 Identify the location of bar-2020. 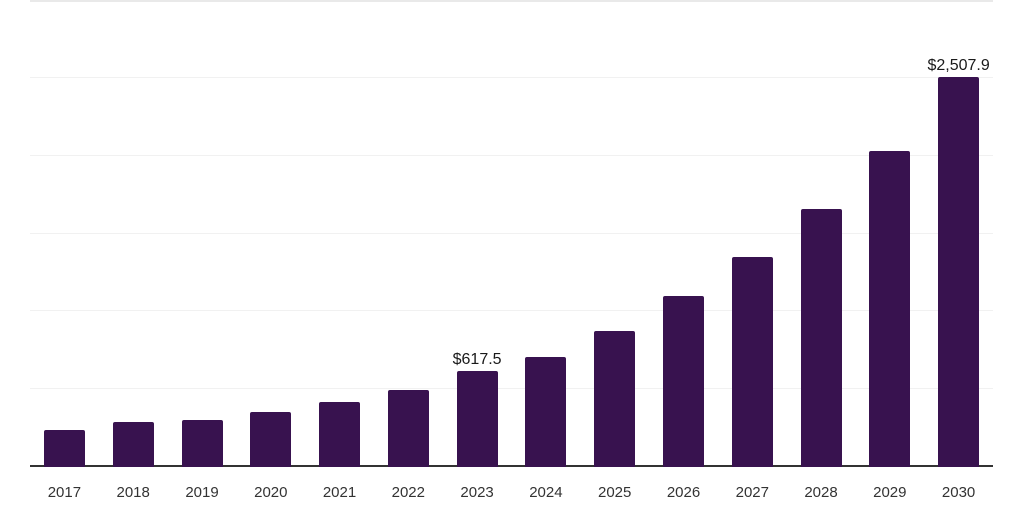
(271, 439).